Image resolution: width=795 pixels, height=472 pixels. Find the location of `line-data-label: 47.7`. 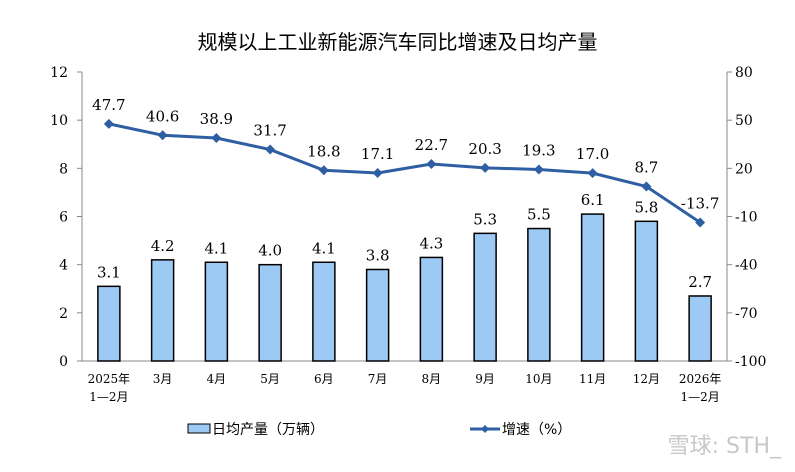

line-data-label: 47.7 is located at coordinates (108, 105).